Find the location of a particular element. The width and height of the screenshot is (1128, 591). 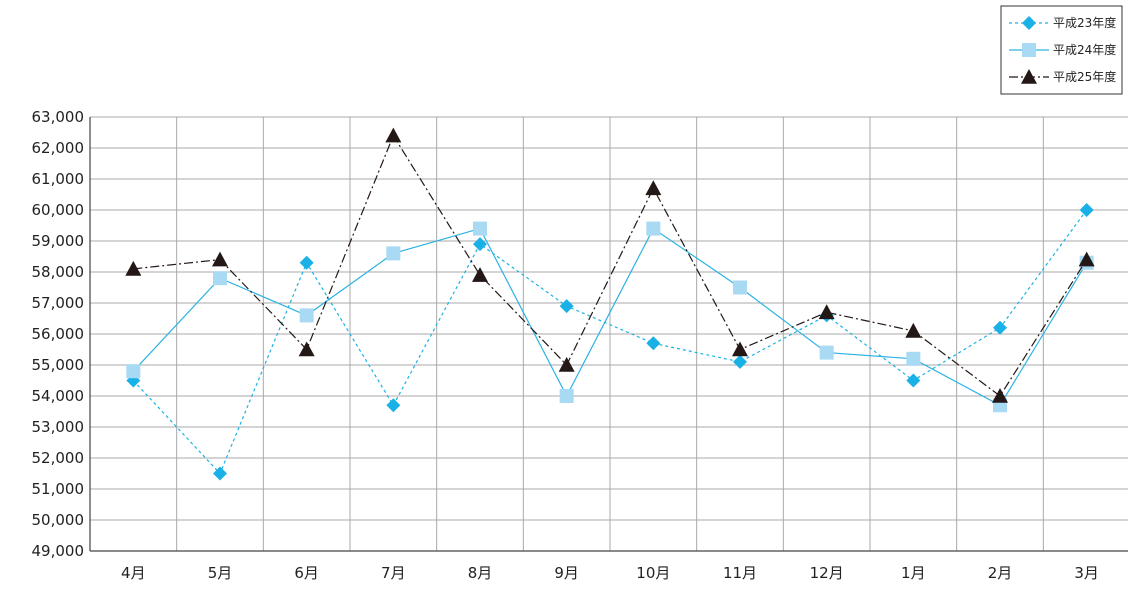

legend-entry: 平成24年度 is located at coordinates (1062, 49).